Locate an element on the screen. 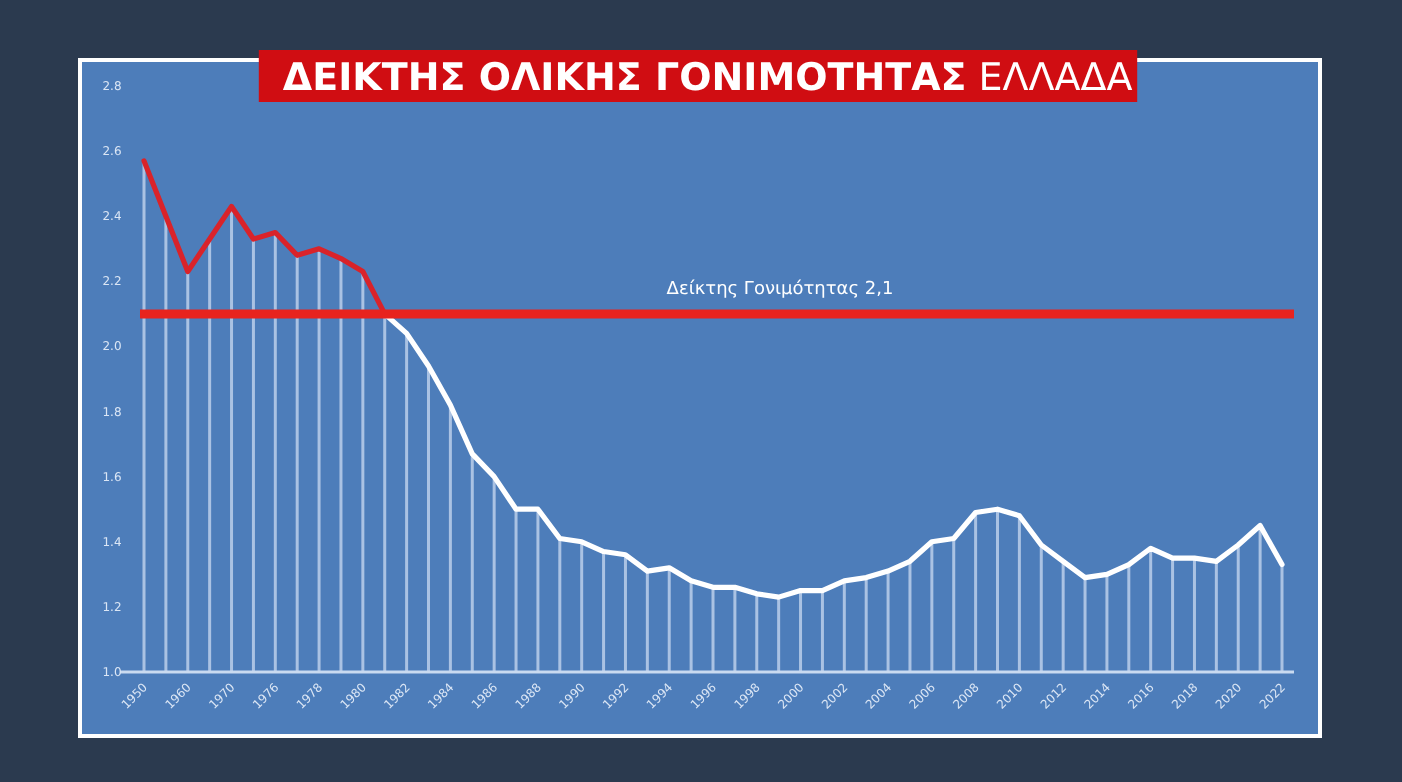 The width and height of the screenshot is (1402, 782). ref-line-label: Δείκτης Γονιμότητας 2,1 is located at coordinates (780, 288).